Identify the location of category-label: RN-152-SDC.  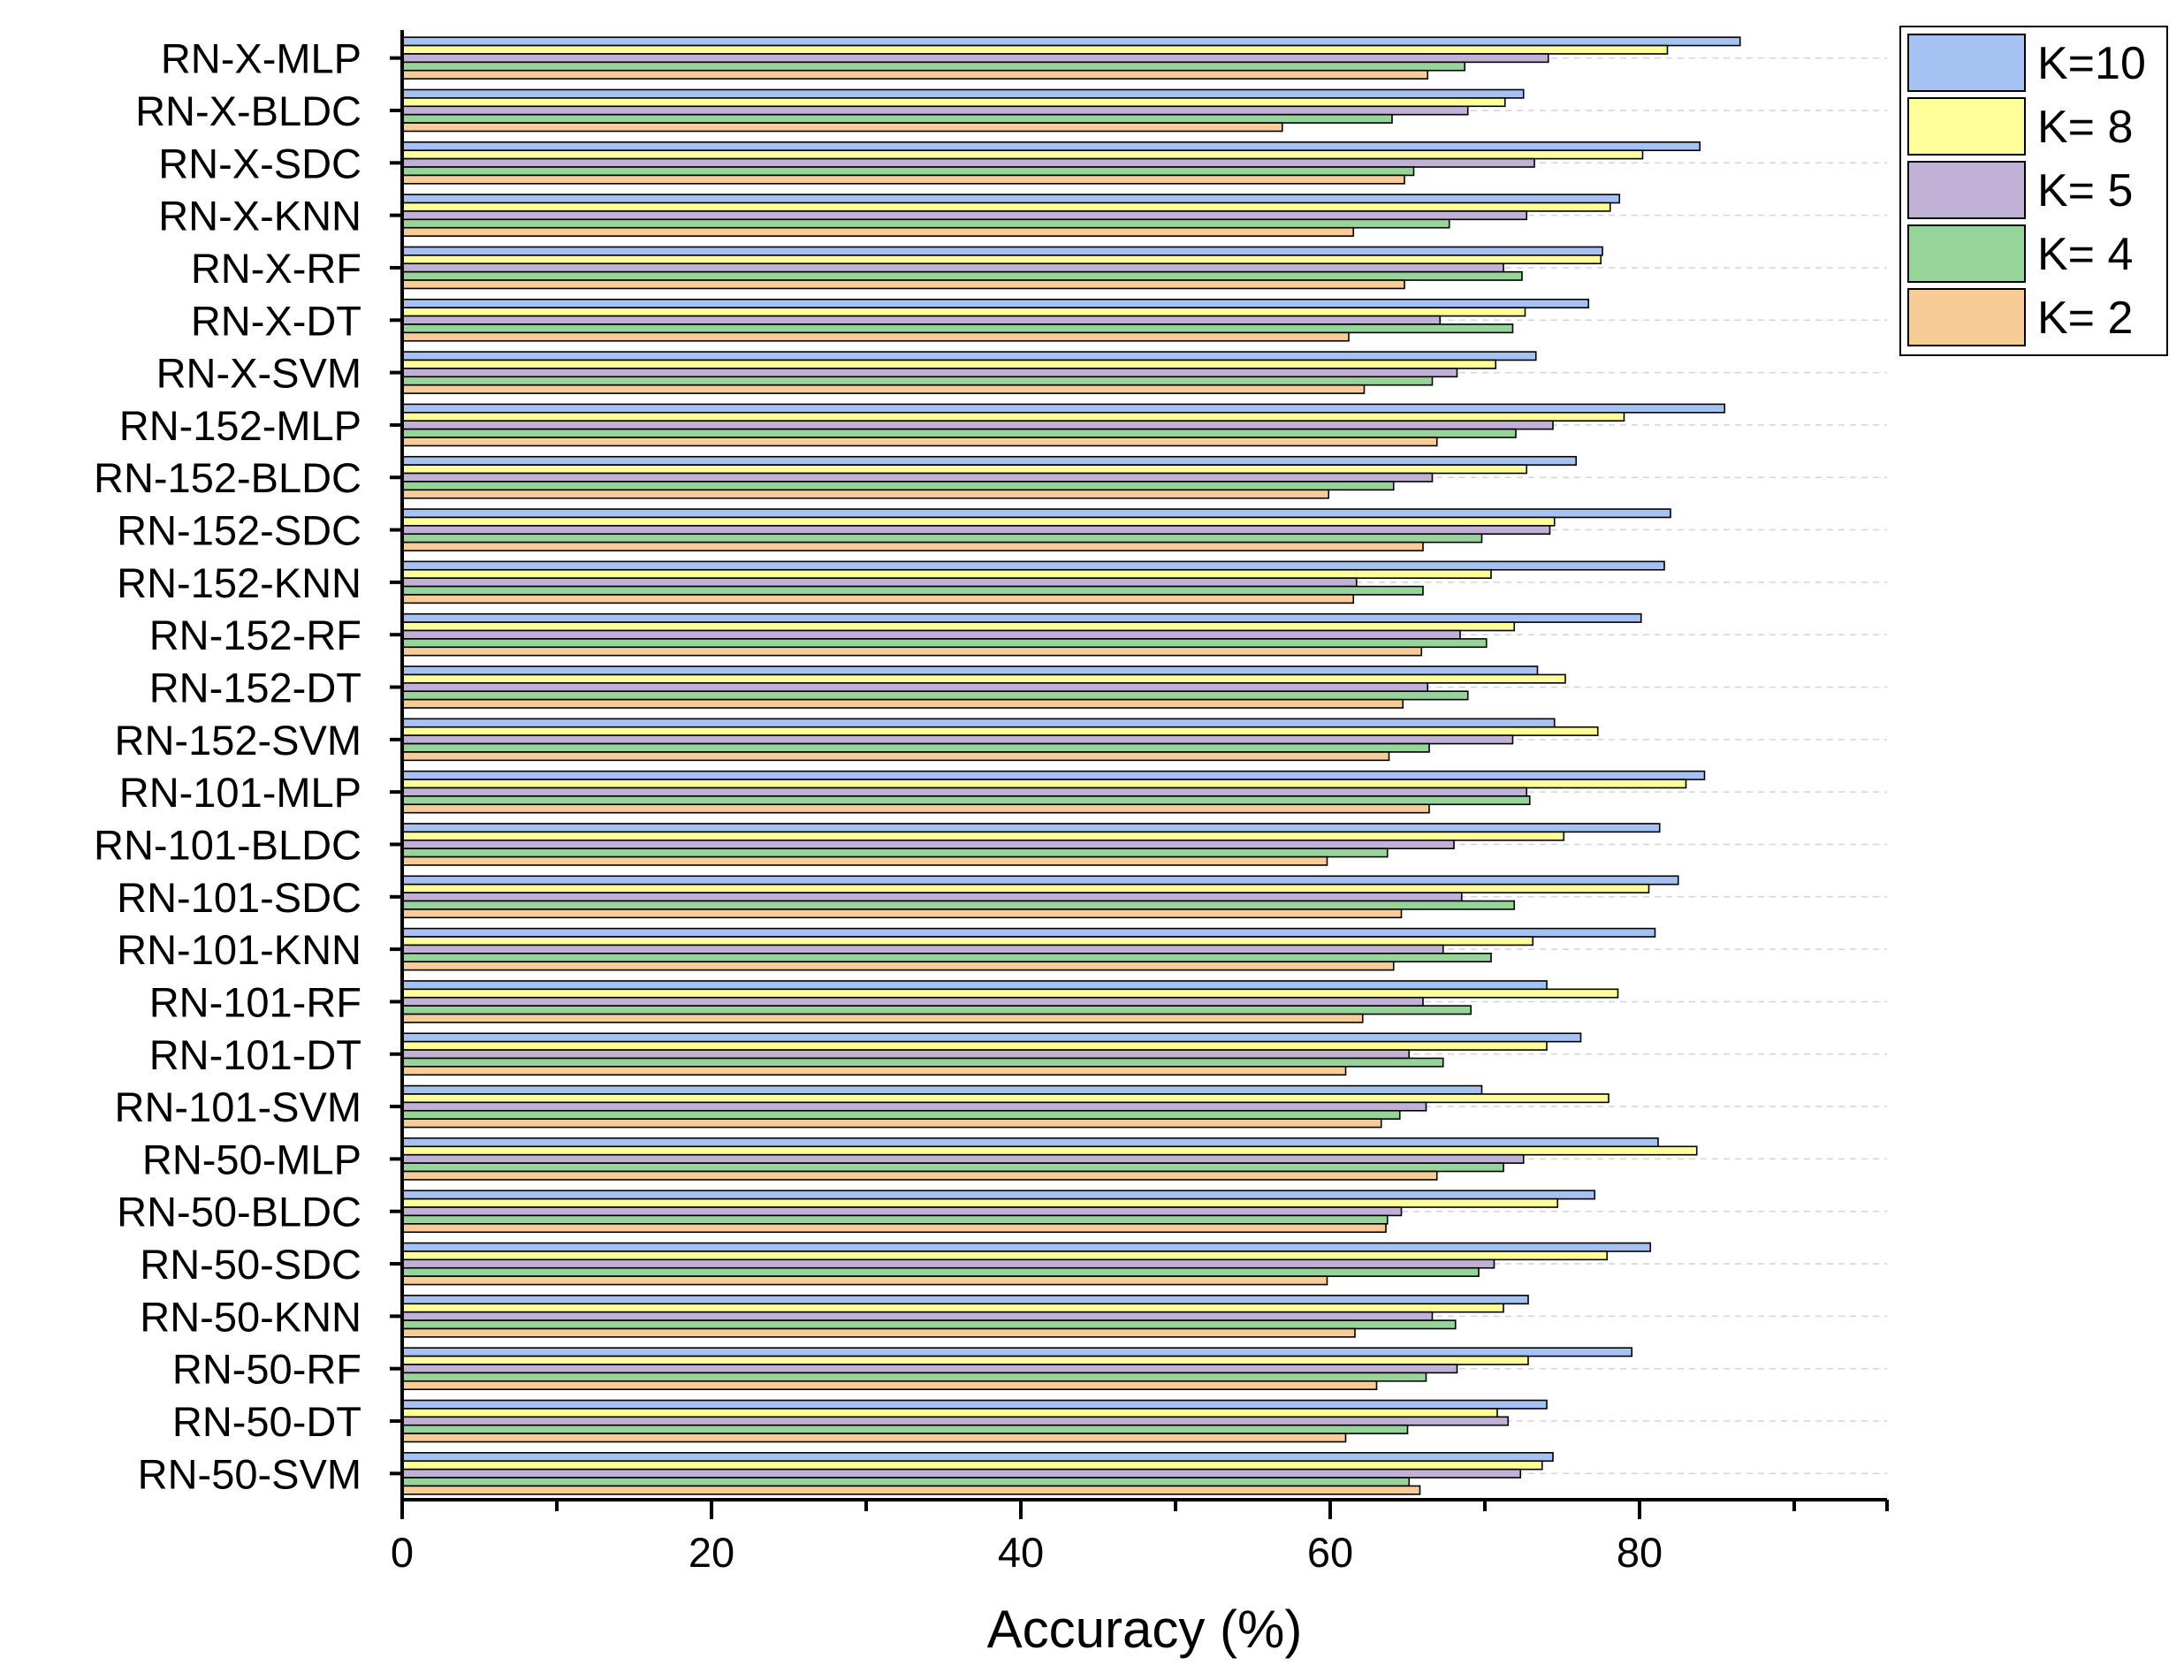
(239, 530).